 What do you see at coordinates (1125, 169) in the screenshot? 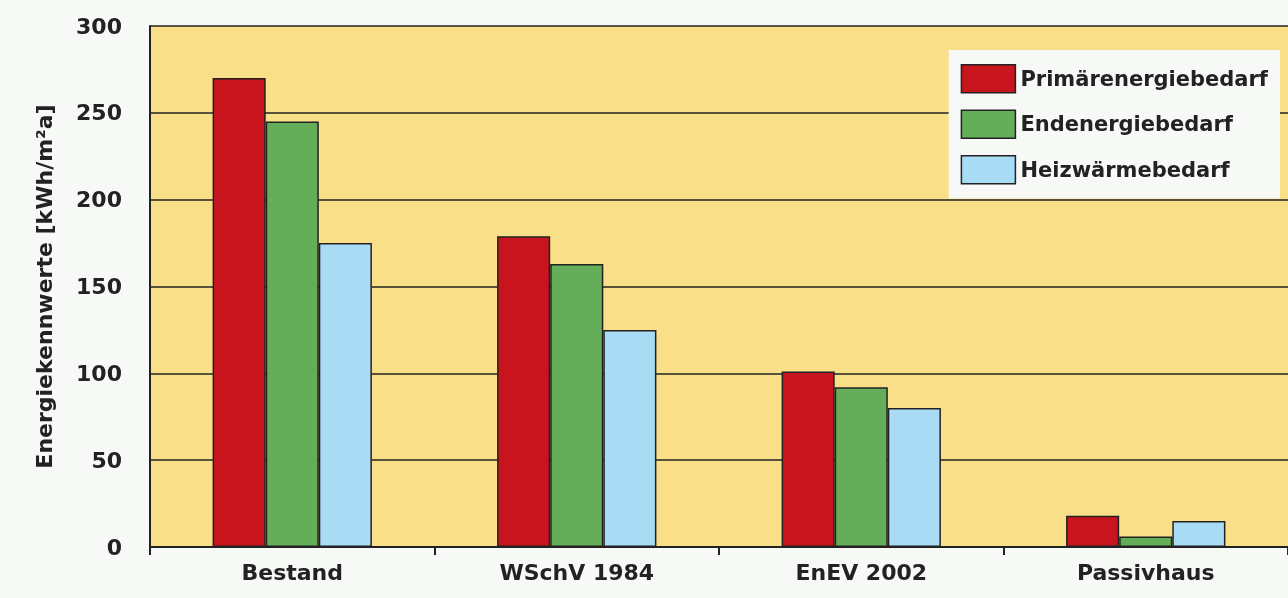
I see `legend-label: Heizwärmebedarf` at bounding box center [1125, 169].